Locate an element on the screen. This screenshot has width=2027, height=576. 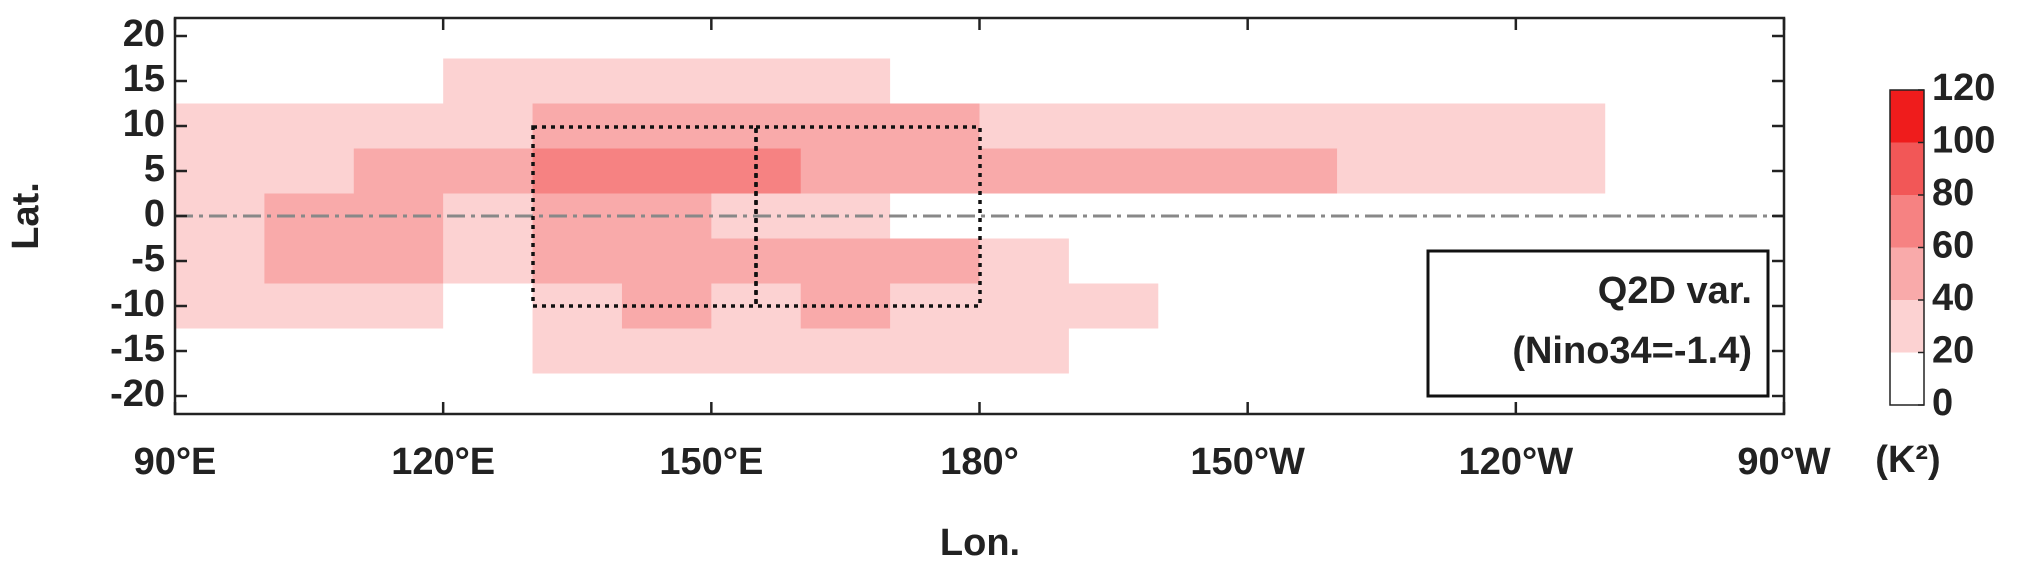
y-tick-label: -20 is located at coordinates (137, 394).